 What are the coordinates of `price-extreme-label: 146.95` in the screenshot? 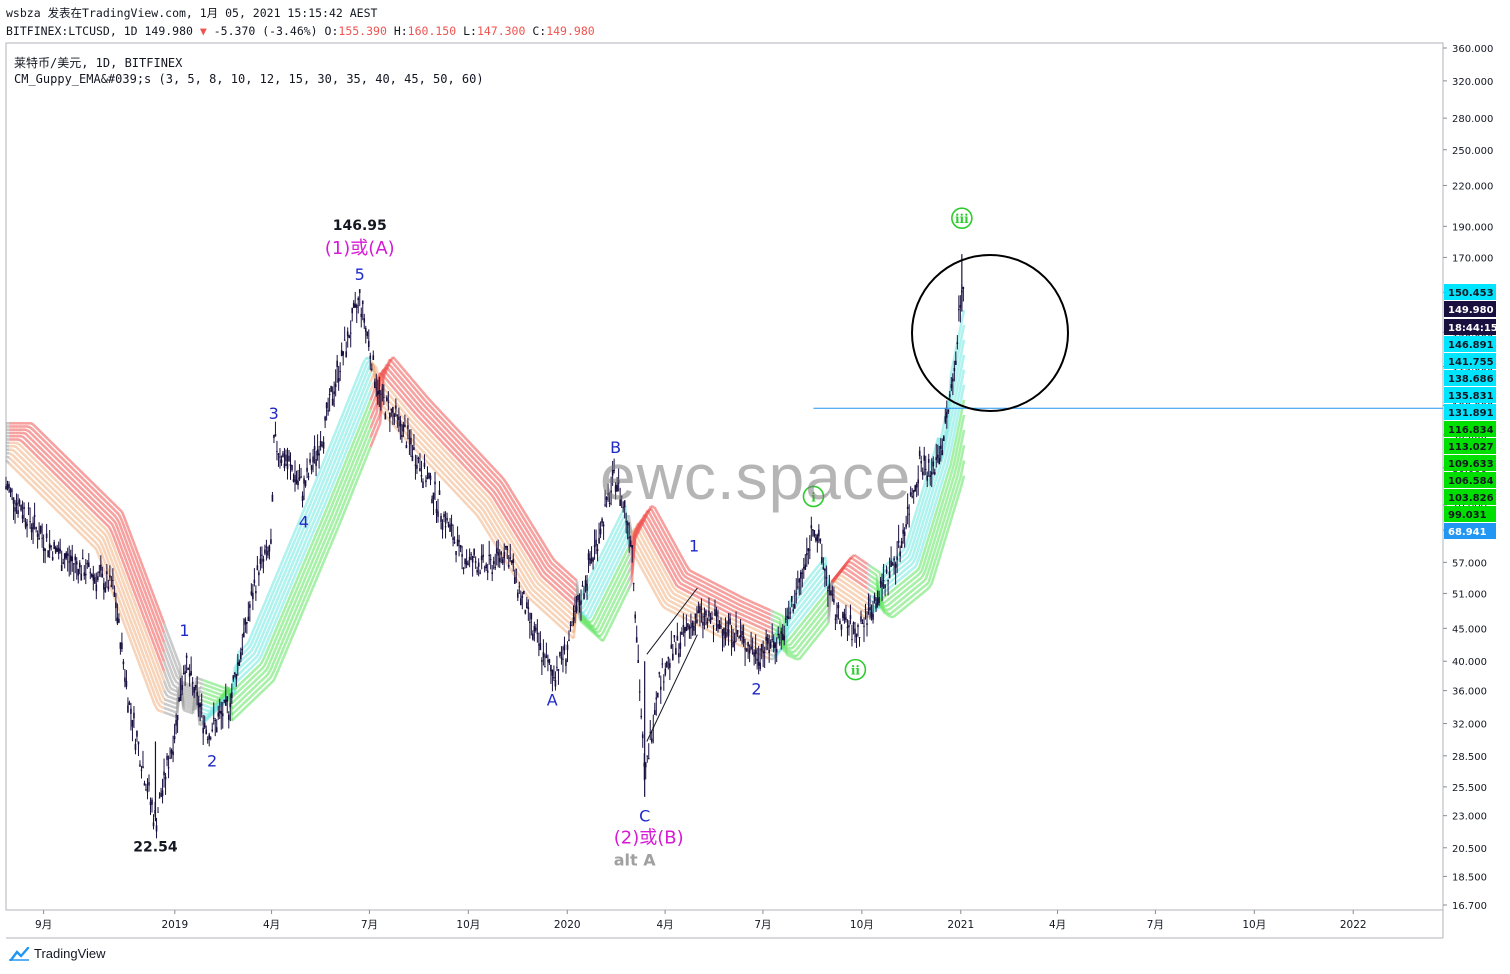 It's located at (360, 226).